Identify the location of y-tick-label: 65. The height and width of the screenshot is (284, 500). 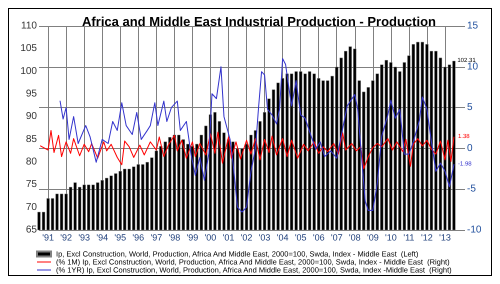
(32, 230).